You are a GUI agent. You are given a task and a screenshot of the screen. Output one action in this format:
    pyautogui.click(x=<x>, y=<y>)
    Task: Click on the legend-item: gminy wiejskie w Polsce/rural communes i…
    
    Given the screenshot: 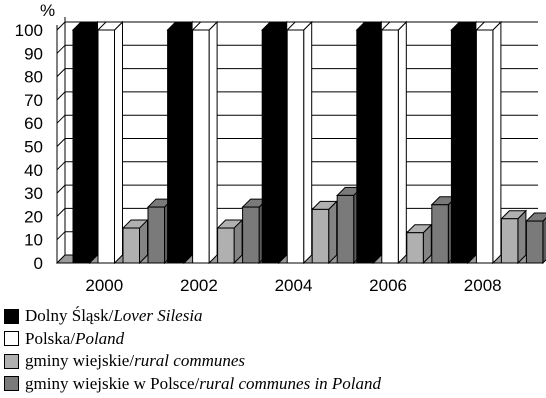 What is the action you would take?
    pyautogui.click(x=274, y=384)
    